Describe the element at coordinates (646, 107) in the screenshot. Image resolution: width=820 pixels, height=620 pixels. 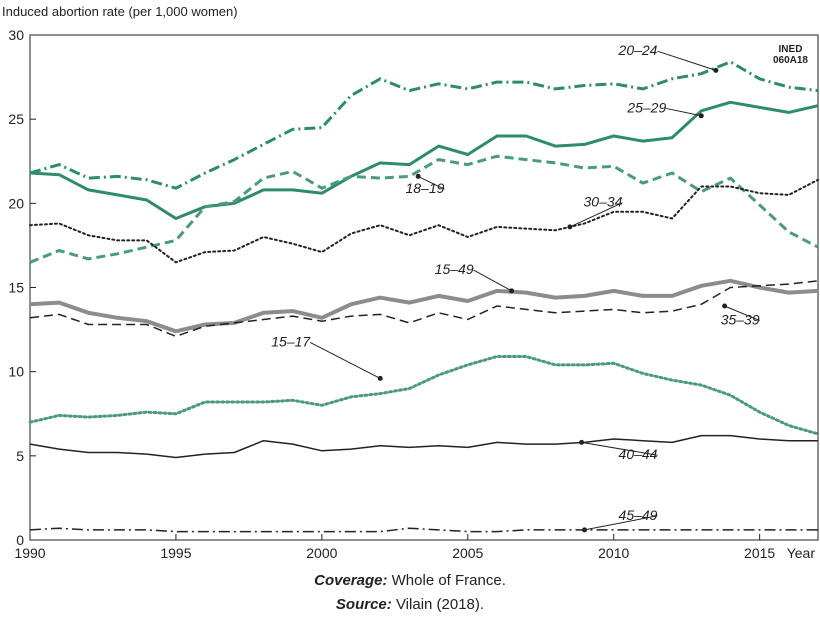
I see `series-label: 25–29` at that location.